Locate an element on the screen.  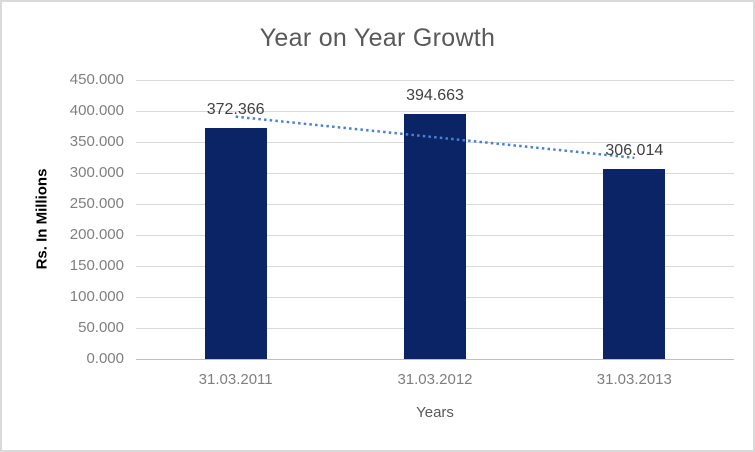
y-tick-label: 0.000 is located at coordinates (105, 358).